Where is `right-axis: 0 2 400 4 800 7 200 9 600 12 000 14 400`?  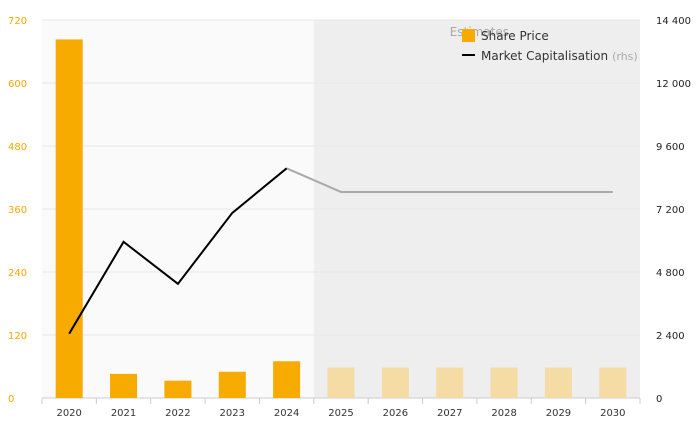 right-axis: 0 2 400 4 800 7 200 9 600 12 000 14 400 is located at coordinates (673, 210).